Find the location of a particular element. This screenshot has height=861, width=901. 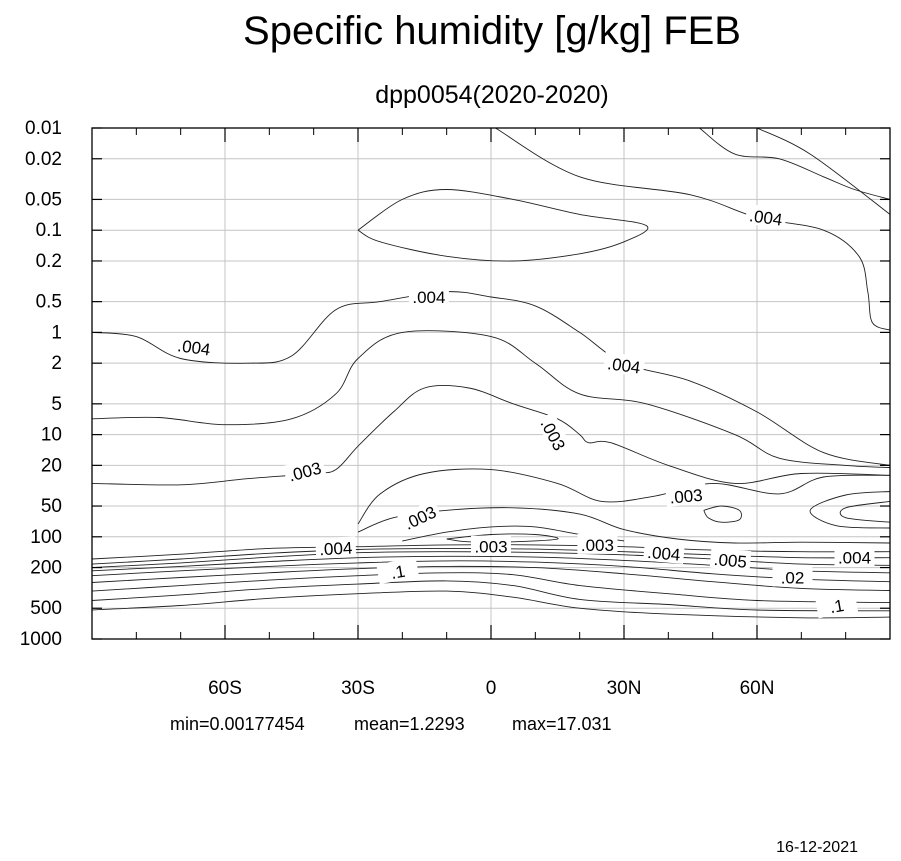

y-tick-label: 0.1 is located at coordinates (49, 230).